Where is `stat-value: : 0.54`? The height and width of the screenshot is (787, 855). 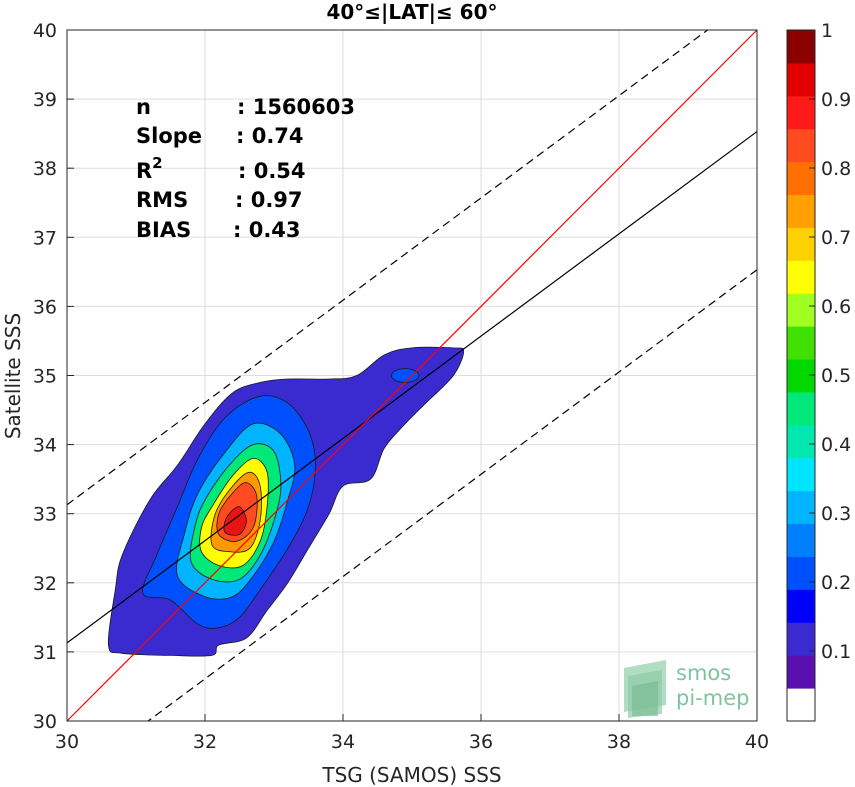 stat-value: : 0.54 is located at coordinates (272, 171).